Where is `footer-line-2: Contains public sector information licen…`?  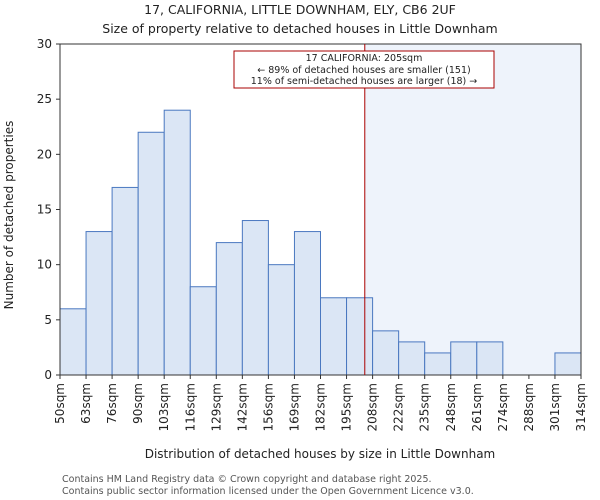
footer-line-2: Contains public sector information licen… is located at coordinates (268, 491).